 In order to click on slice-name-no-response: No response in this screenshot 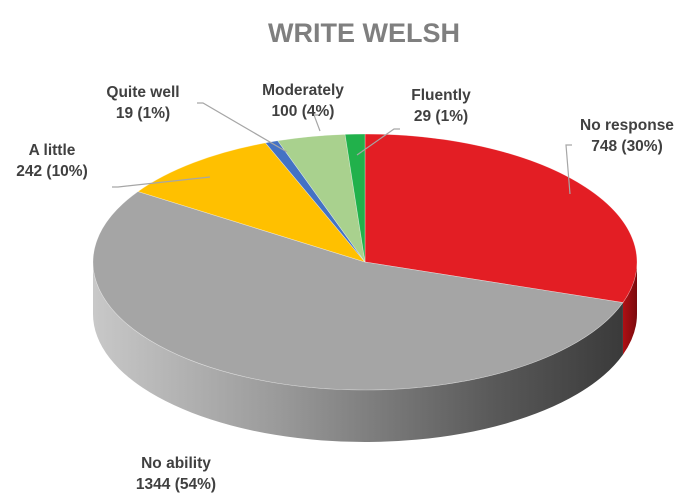, I will do `click(627, 125)`.